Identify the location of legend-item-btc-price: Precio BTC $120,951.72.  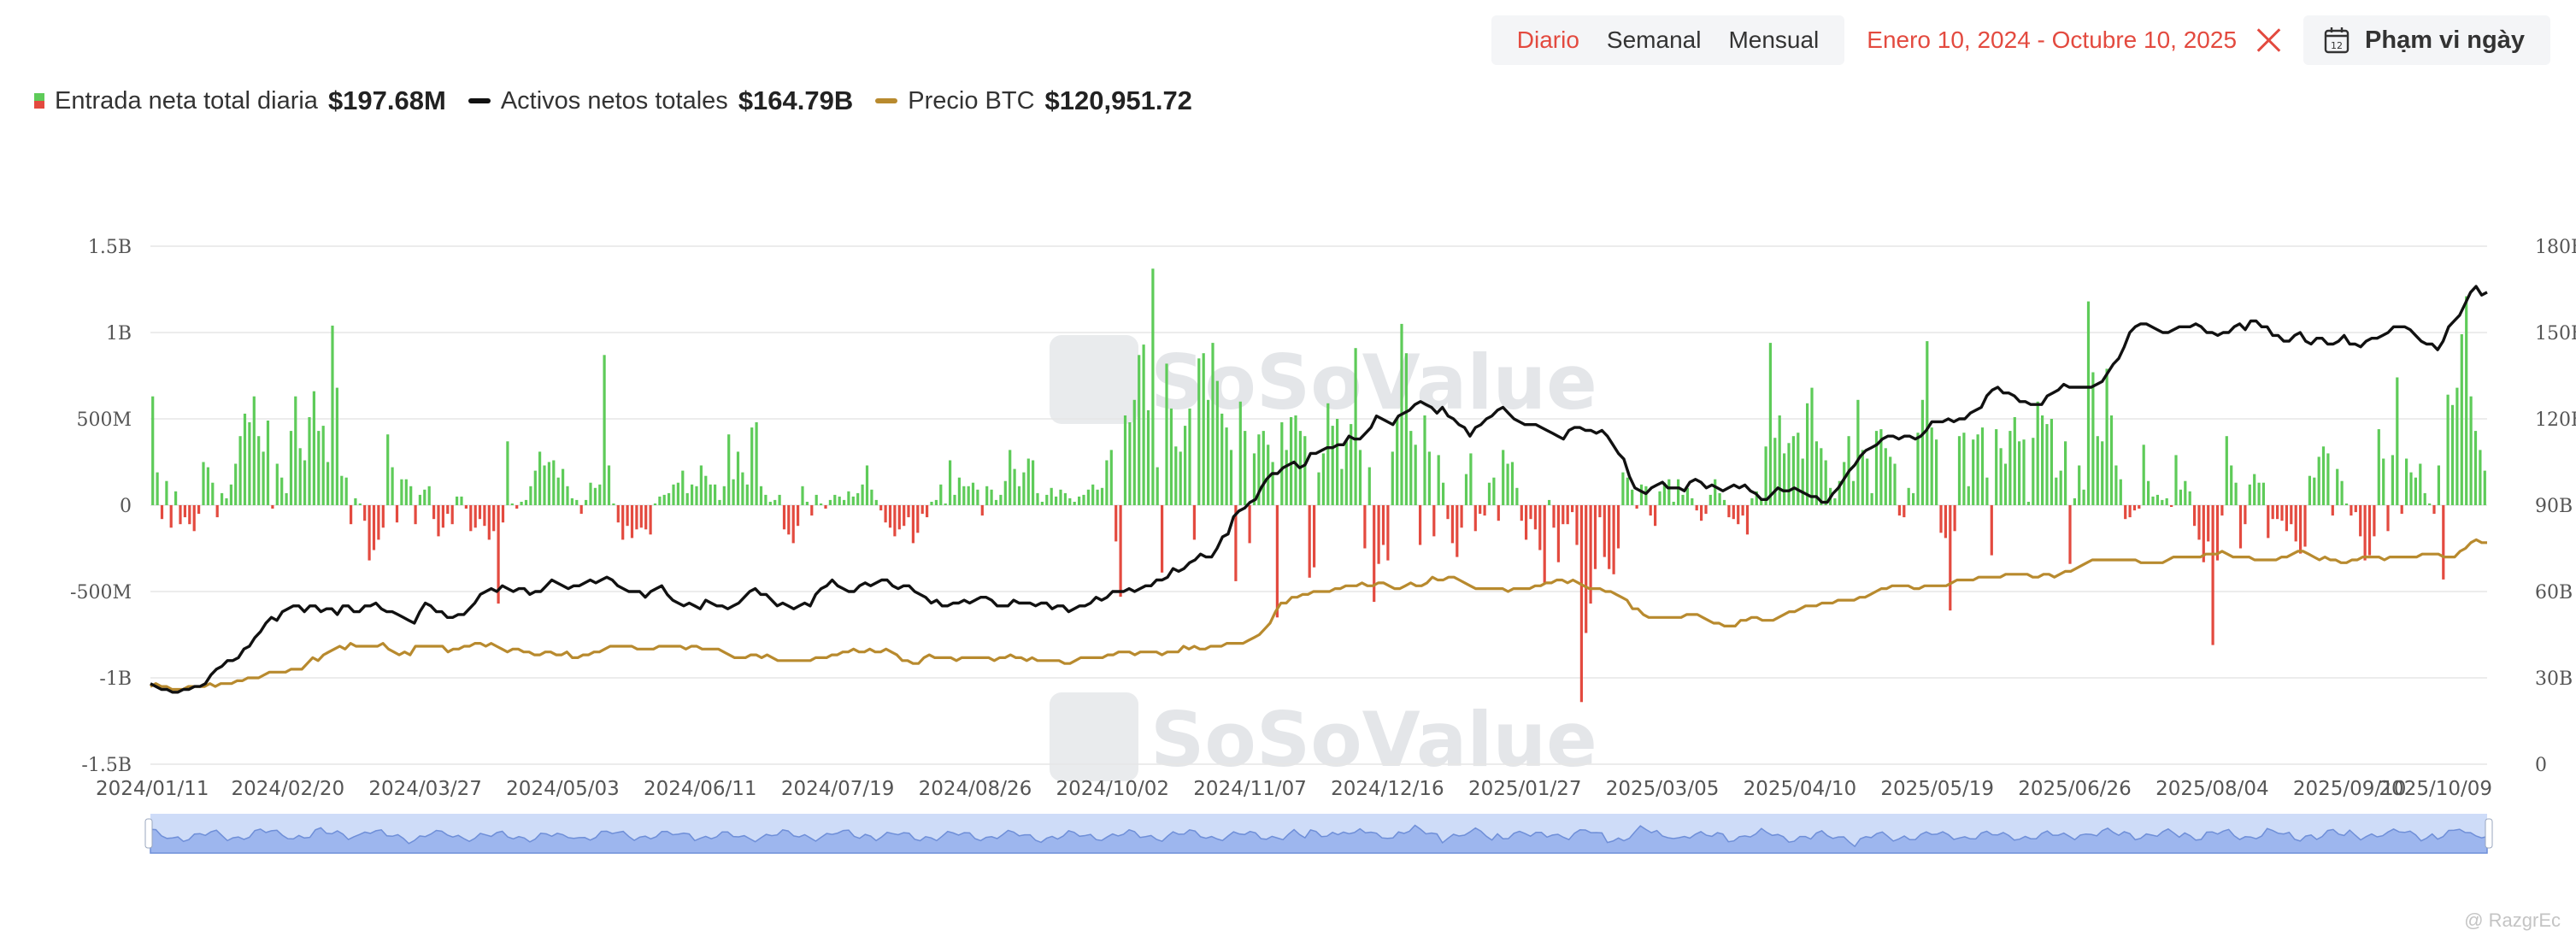
(1034, 100).